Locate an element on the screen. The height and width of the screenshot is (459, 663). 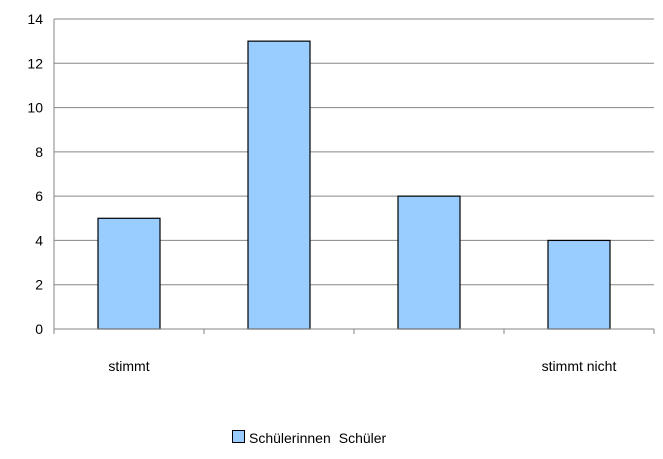
legend-item-schuelerinnen: Schülerinnen is located at coordinates (281, 438).